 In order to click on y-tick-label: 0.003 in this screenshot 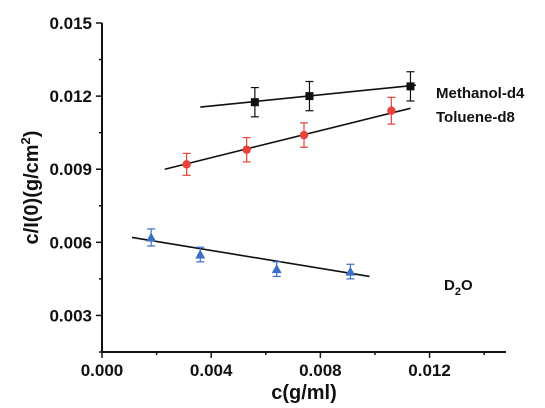, I will do `click(70, 315)`.